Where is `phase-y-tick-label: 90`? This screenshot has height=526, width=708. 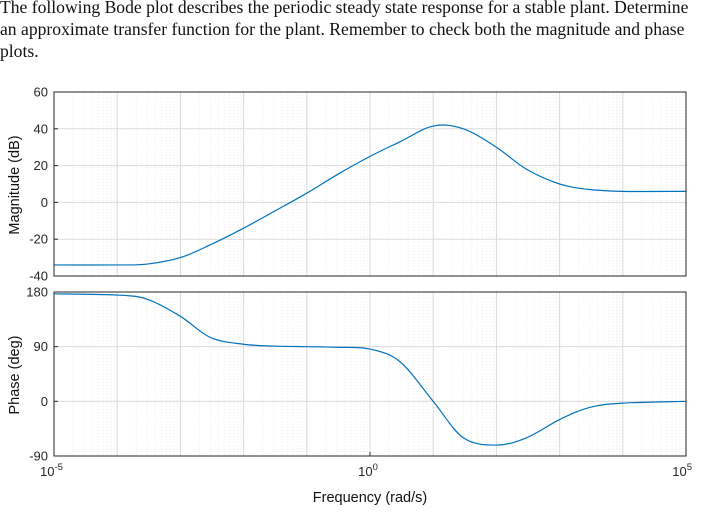
phase-y-tick-label: 90 is located at coordinates (41, 346).